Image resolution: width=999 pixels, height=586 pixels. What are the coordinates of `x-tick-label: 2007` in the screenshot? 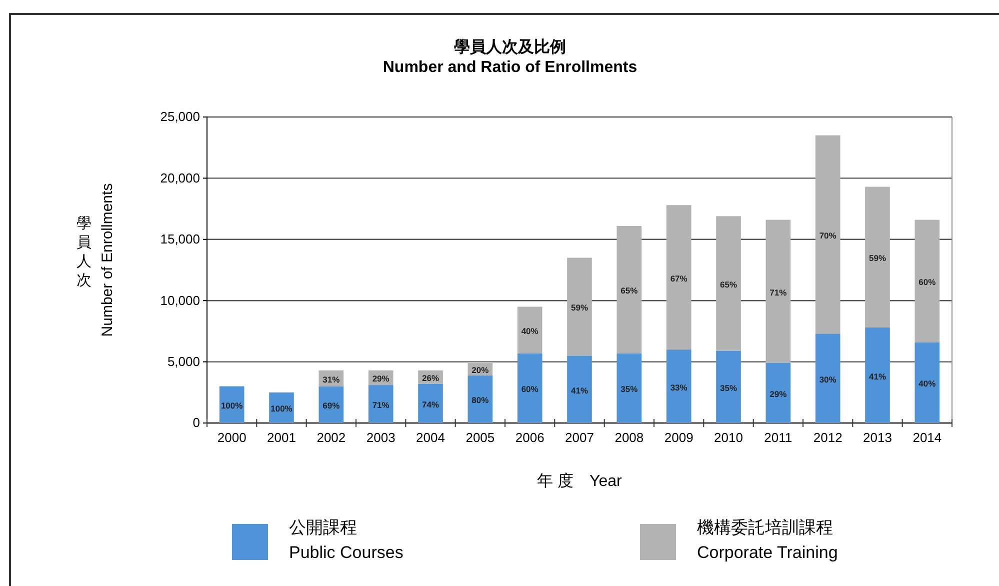 It's located at (579, 438).